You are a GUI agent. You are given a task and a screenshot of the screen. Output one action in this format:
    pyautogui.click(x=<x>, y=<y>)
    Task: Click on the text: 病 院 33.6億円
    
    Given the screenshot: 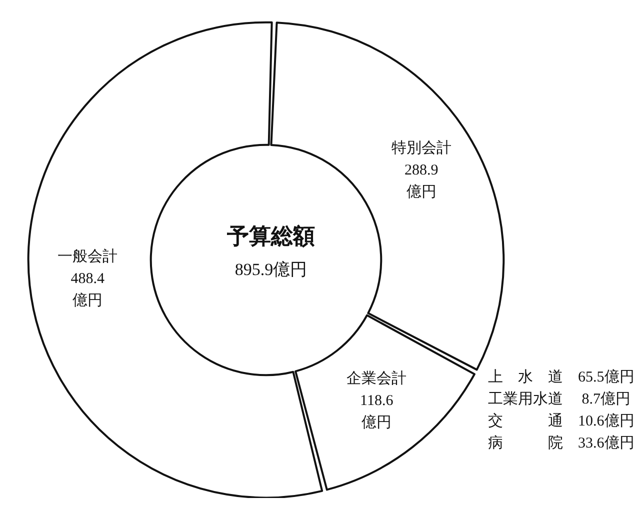 What is the action you would take?
    pyautogui.click(x=561, y=443)
    